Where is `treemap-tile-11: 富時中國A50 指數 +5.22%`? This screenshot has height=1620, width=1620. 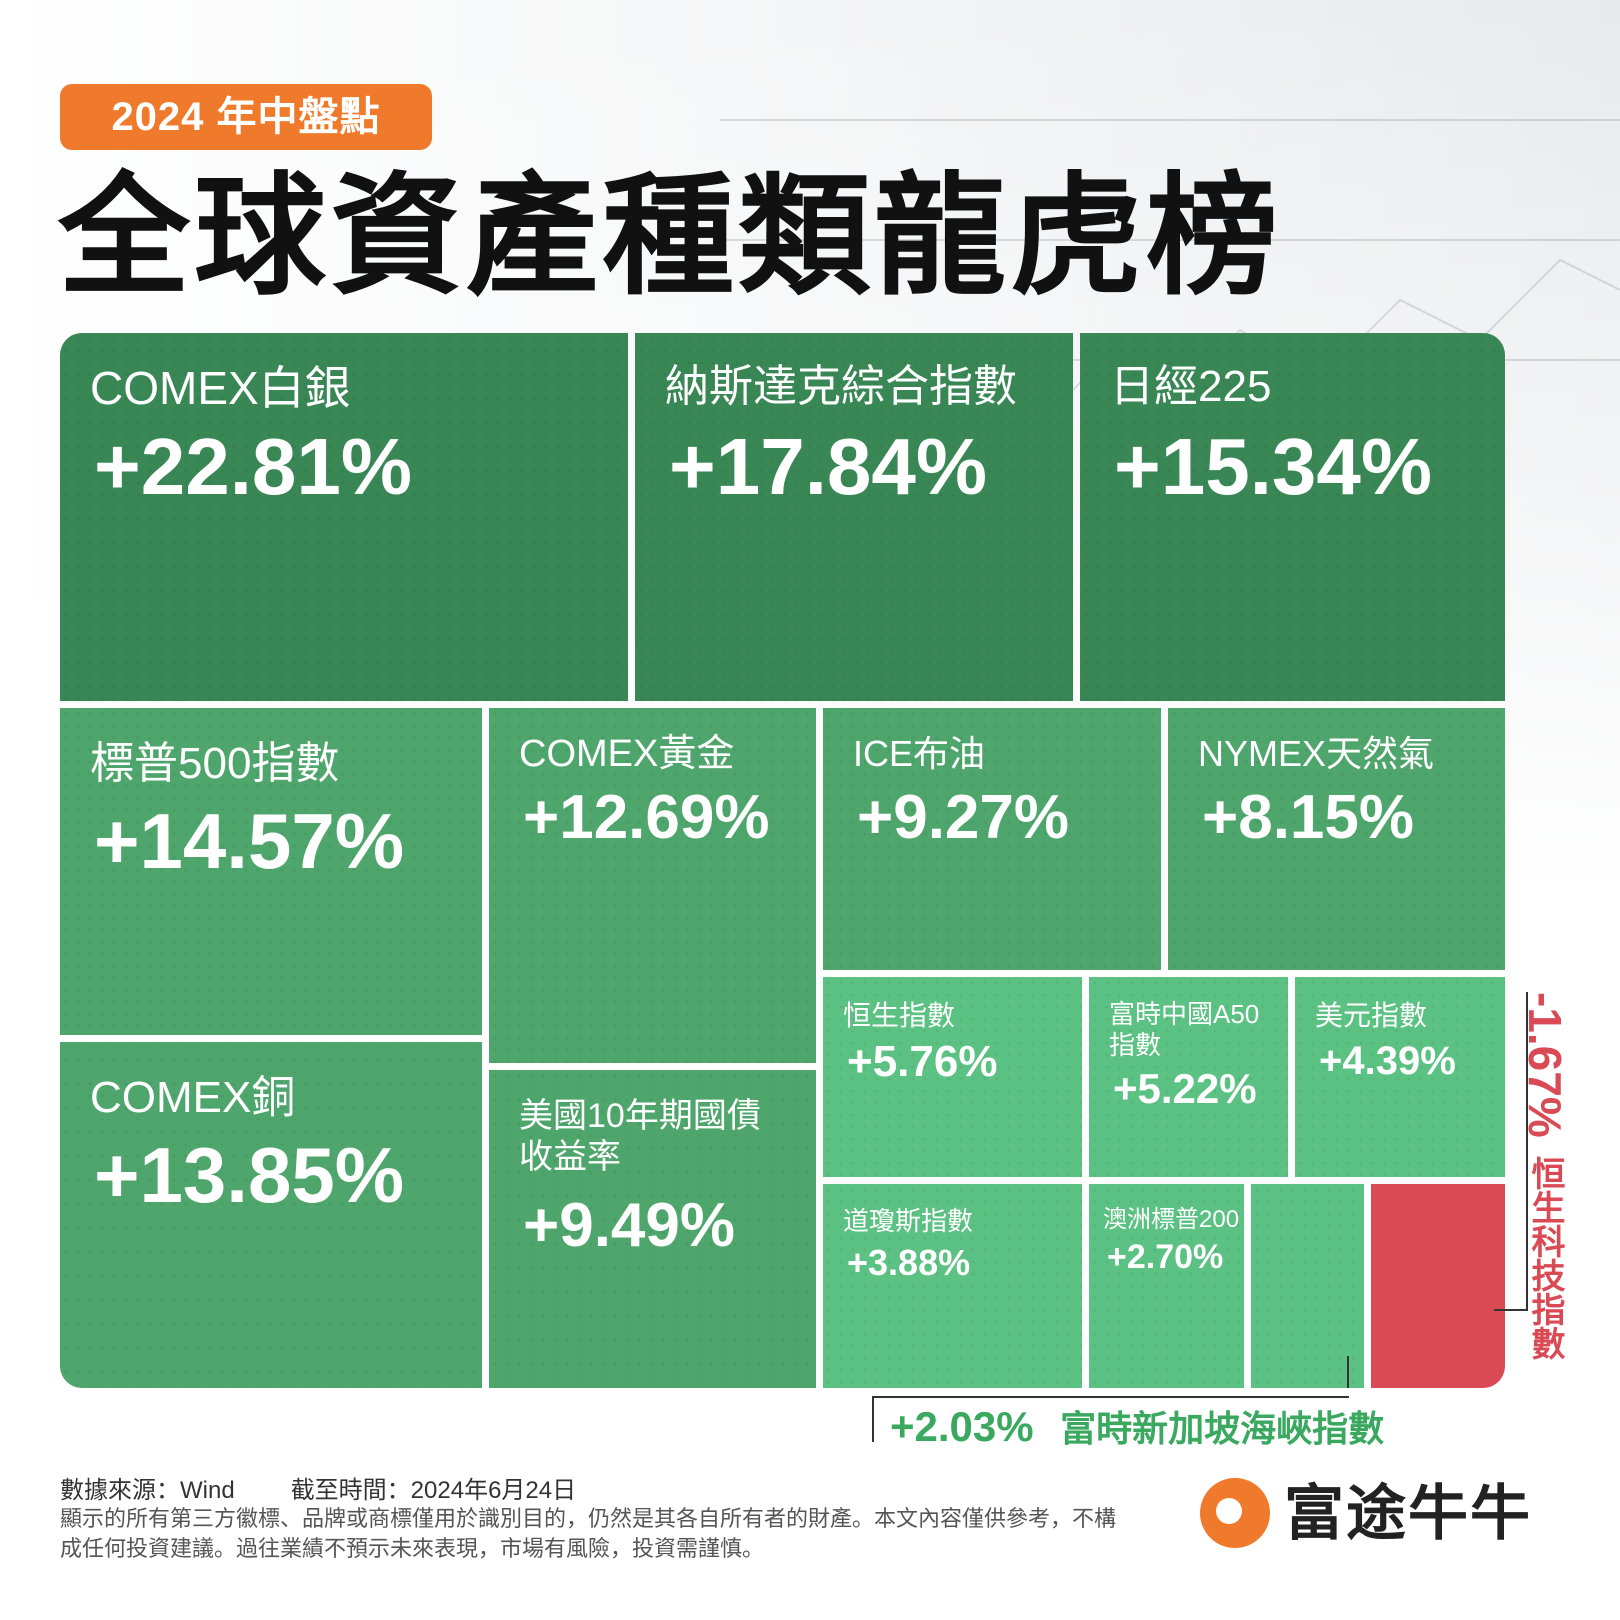
treemap-tile-11: 富時中國A50 指數 +5.22% is located at coordinates (1188, 1077).